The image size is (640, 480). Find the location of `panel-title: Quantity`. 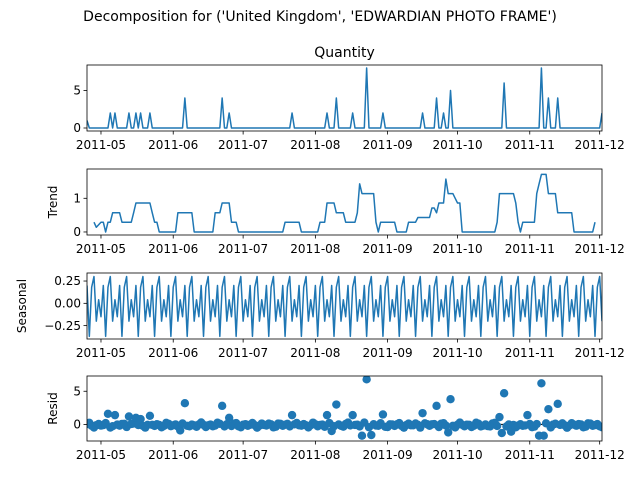

panel-title: Quantity is located at coordinates (344, 53).